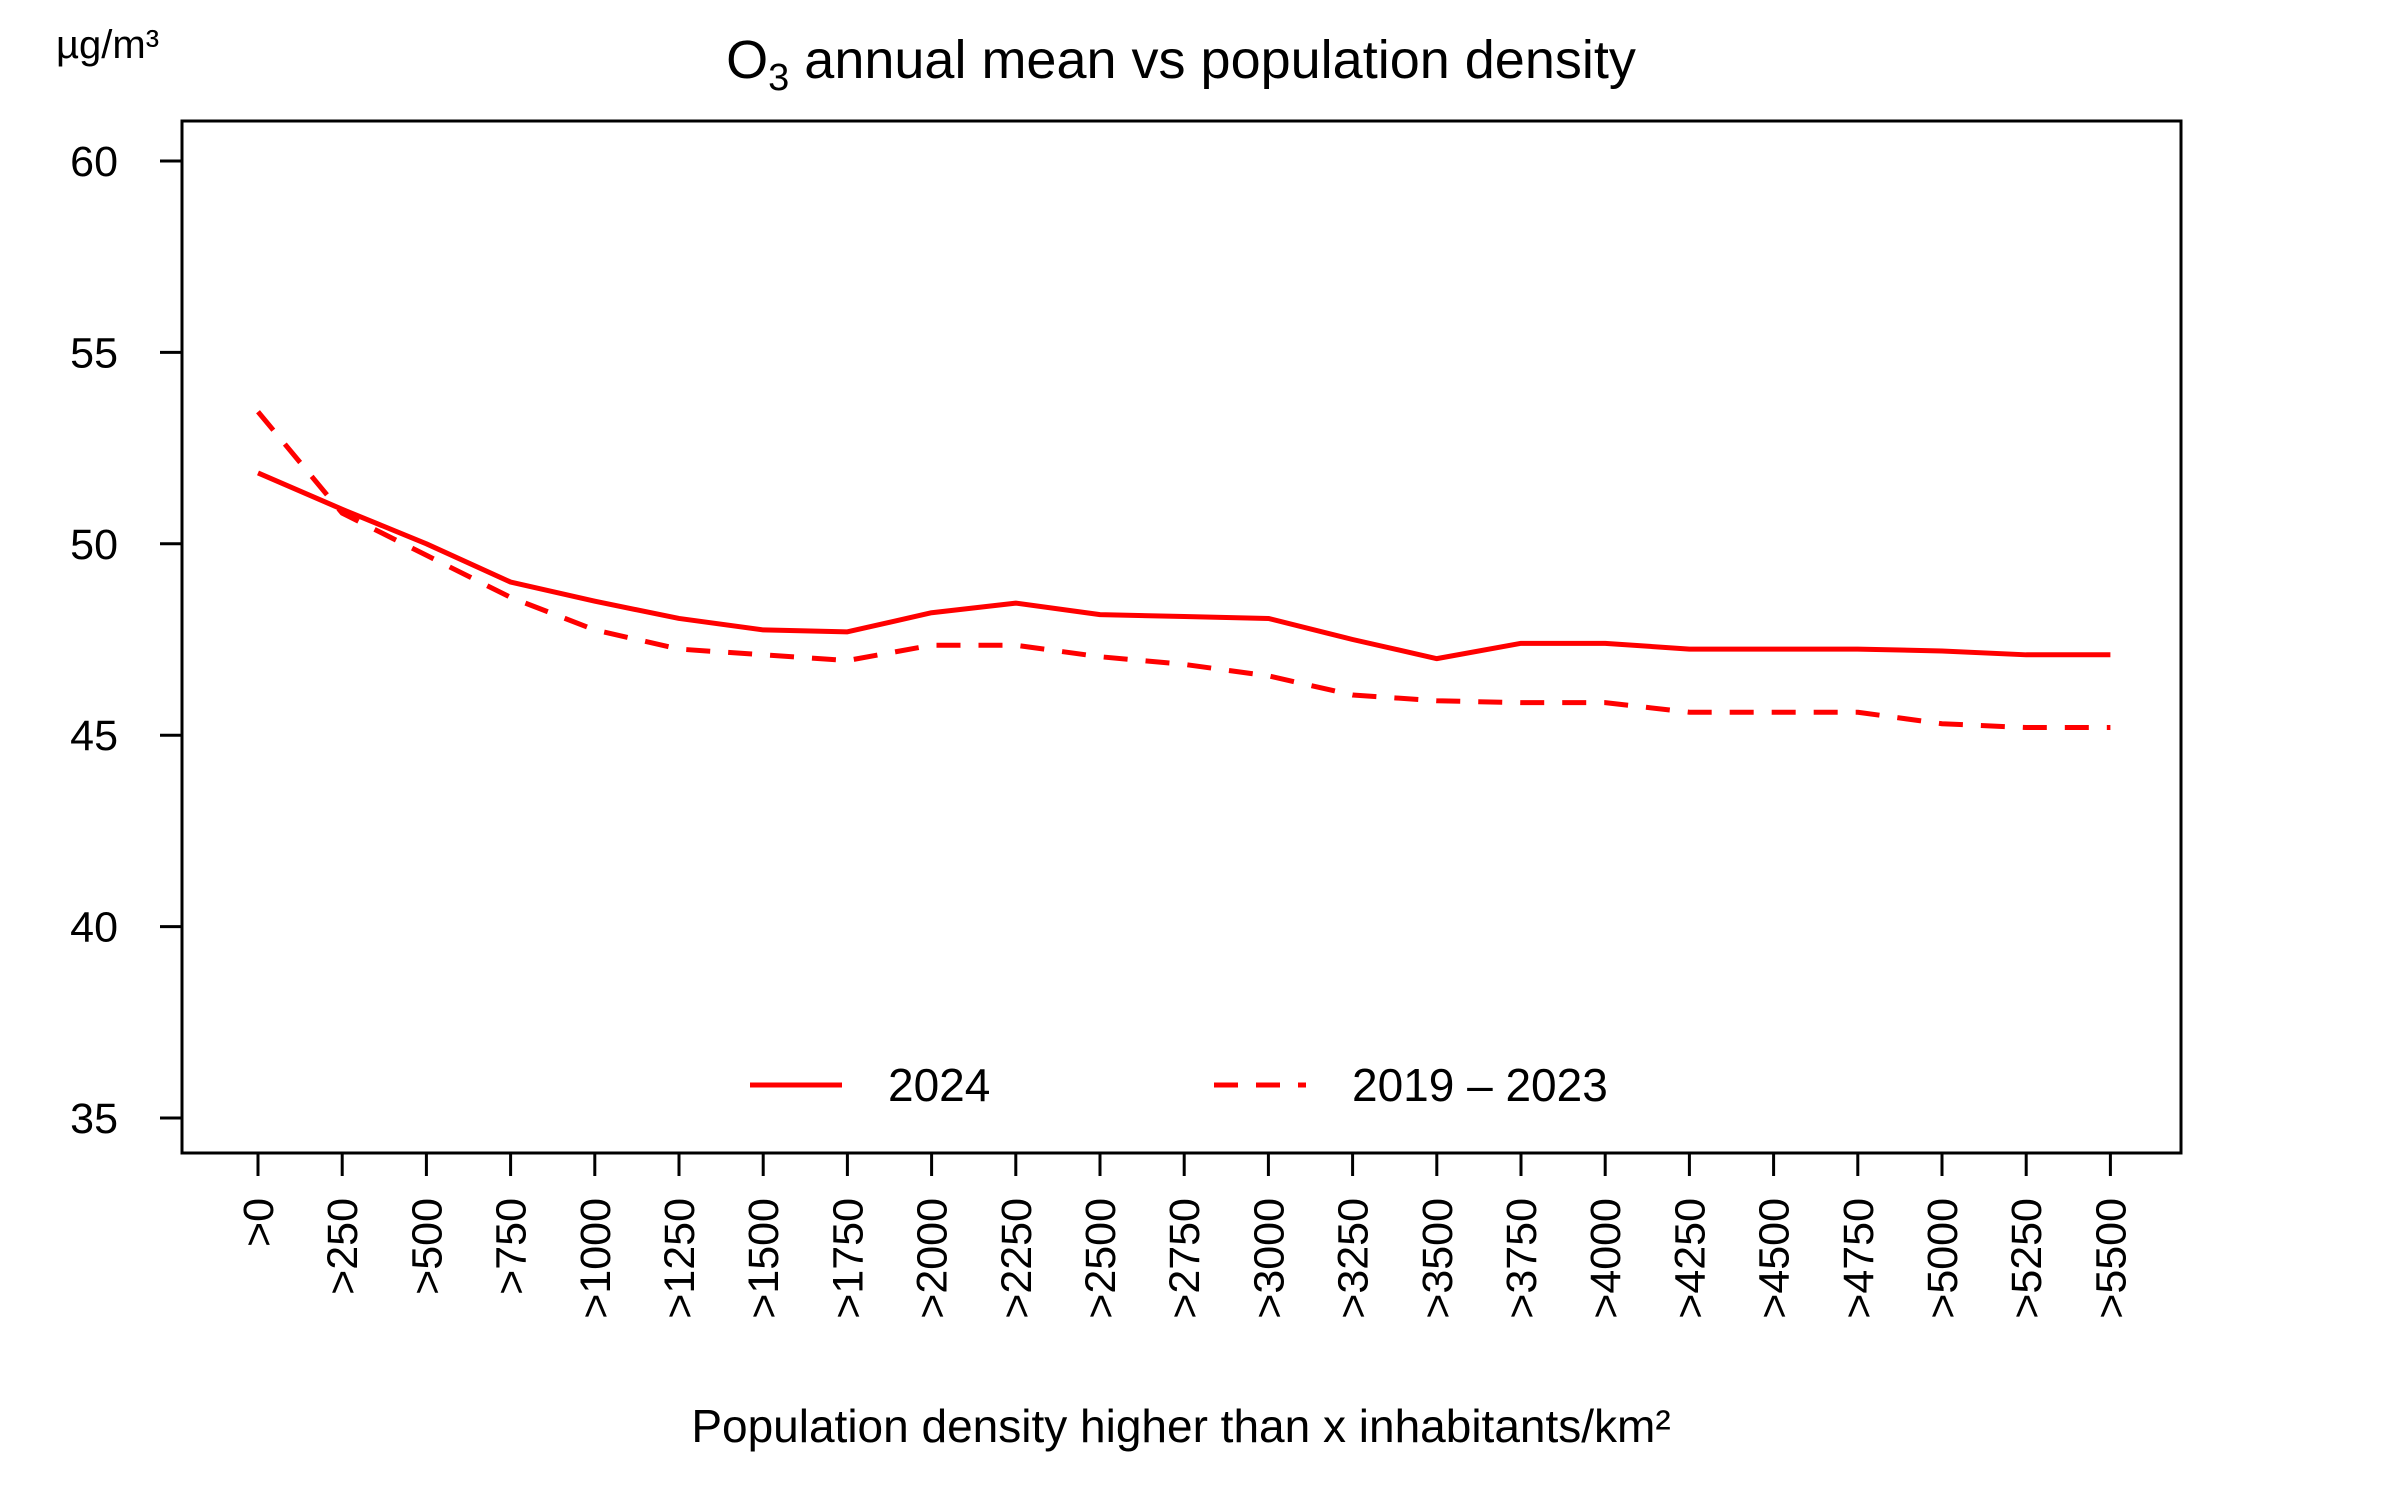 Image resolution: width=2400 pixels, height=1500 pixels. What do you see at coordinates (343, 1246) in the screenshot?
I see `x-tick-label-250: >250` at bounding box center [343, 1246].